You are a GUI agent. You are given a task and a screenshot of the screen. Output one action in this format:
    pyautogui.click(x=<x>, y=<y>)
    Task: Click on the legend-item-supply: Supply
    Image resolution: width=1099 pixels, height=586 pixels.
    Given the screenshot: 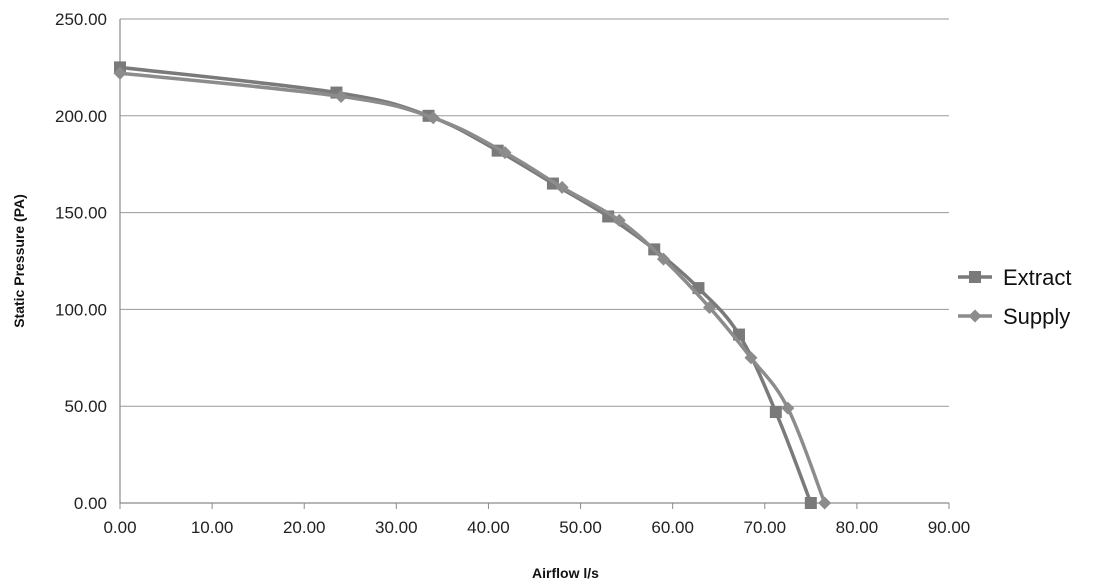 What is the action you would take?
    pyautogui.click(x=1014, y=316)
    